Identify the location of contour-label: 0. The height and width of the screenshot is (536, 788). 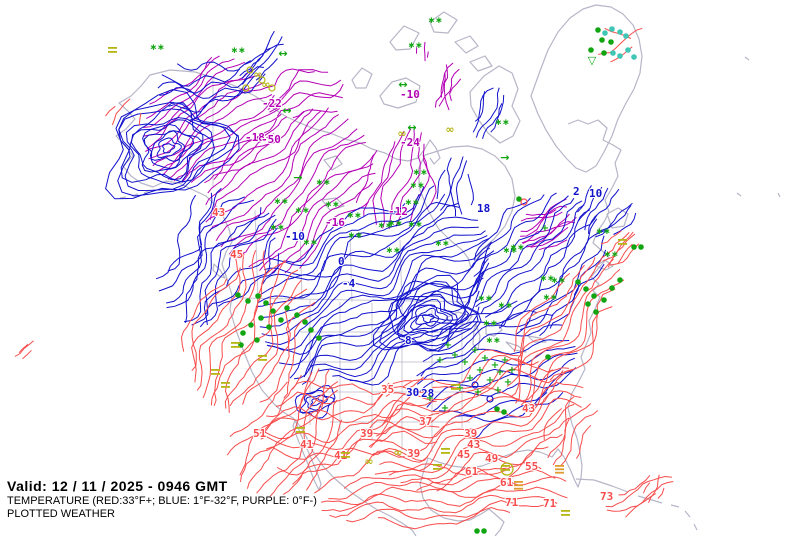
(341, 261).